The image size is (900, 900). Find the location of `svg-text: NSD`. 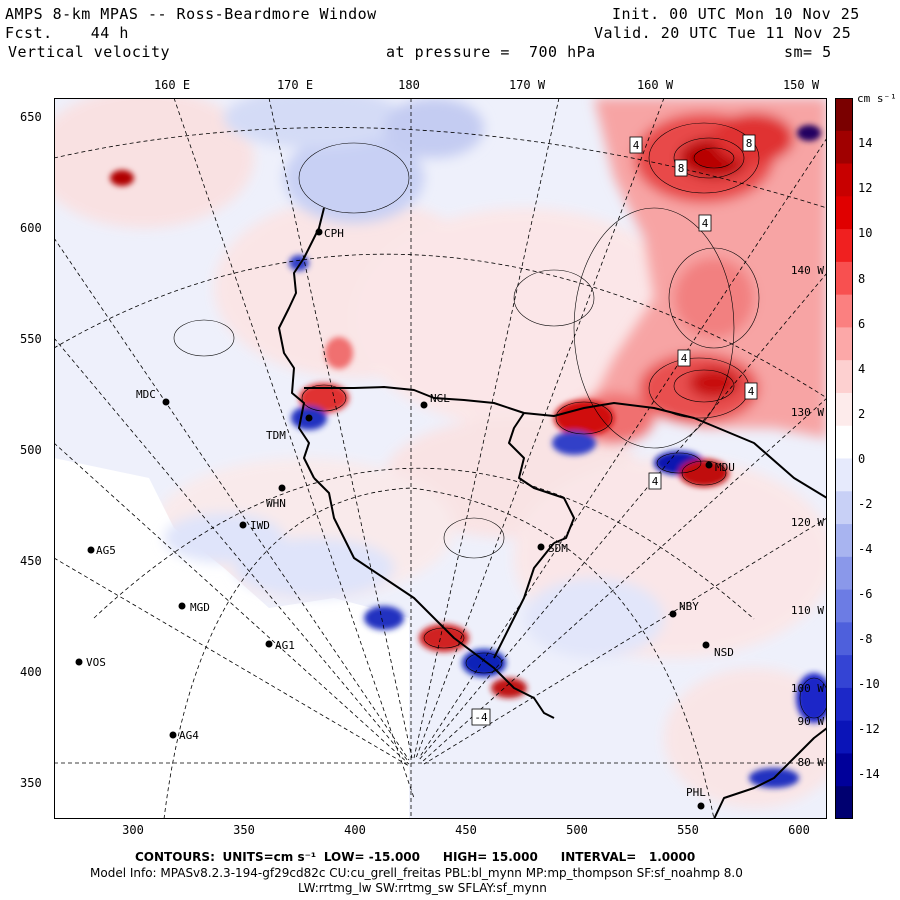

svg-text: NSD is located at coordinates (724, 652).